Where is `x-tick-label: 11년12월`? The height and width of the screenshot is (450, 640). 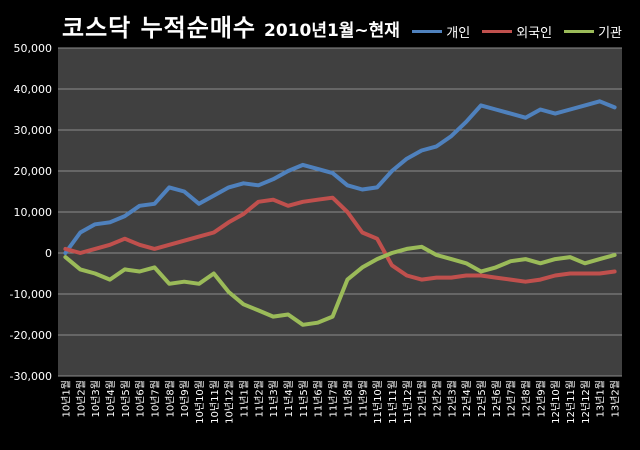
x-tick-label: 11년12월 is located at coordinates (408, 402).